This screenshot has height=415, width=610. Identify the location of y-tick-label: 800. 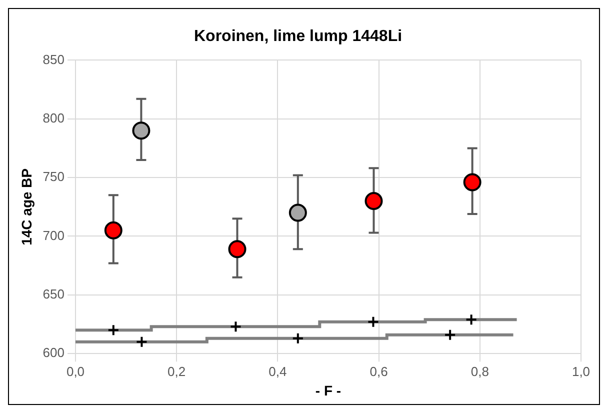
(53, 118).